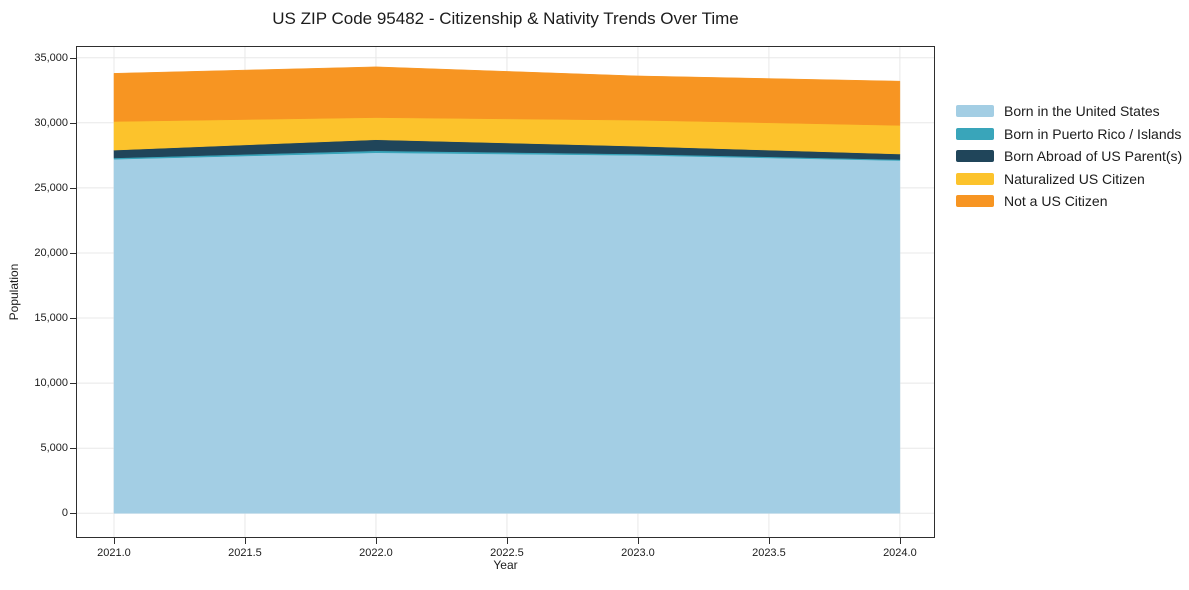 This screenshot has height=590, width=1189. What do you see at coordinates (51, 383) in the screenshot?
I see `y-tick-label: 10,000` at bounding box center [51, 383].